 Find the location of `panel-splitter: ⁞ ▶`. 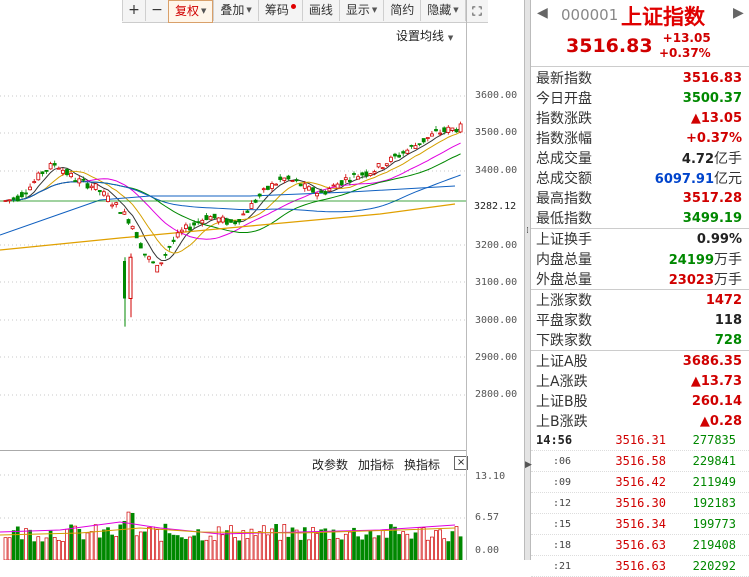

panel-splitter: ⁞ ▶ is located at coordinates (528, 280).